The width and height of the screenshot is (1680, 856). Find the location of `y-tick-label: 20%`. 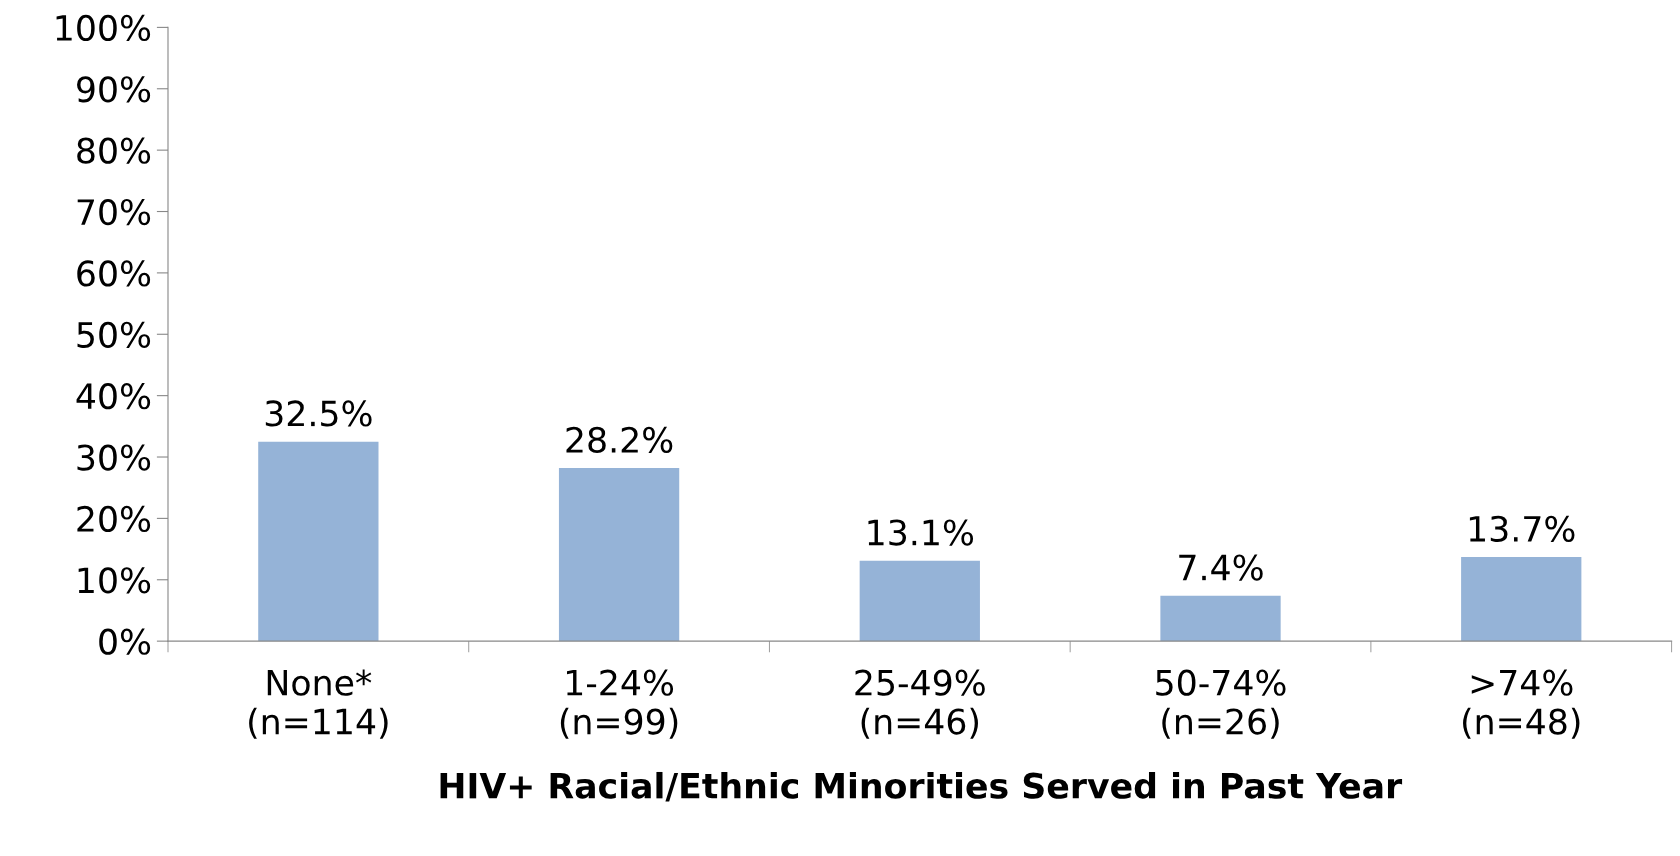

y-tick-label: 20% is located at coordinates (114, 519).